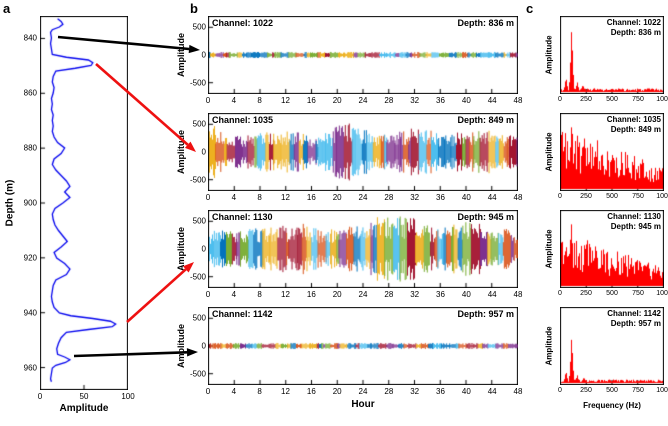  Describe the element at coordinates (612, 249) in the screenshot. I see `spectrum-subplot: Channel: 1130 Depth: 945 m` at that location.